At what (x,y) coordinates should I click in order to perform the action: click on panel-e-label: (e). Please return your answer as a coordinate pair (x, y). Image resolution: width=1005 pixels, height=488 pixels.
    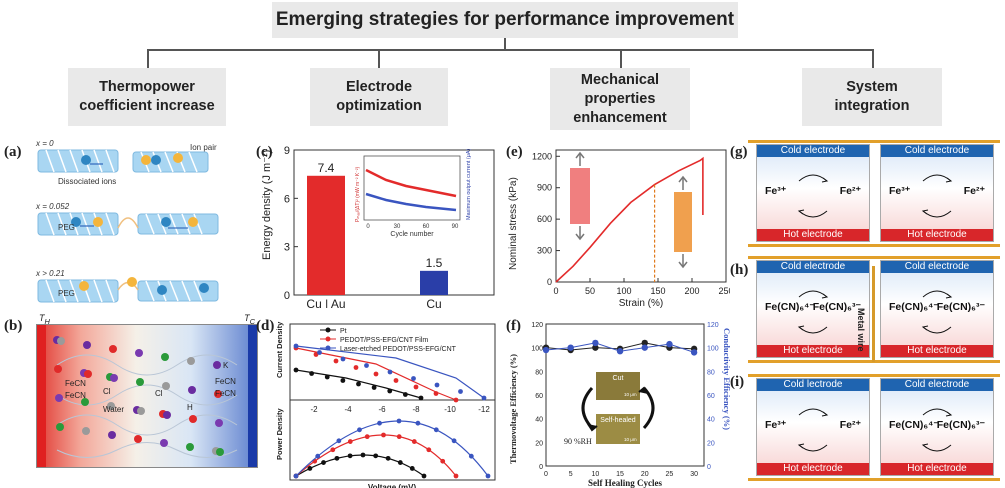
    Looking at the image, I should click on (514, 152).